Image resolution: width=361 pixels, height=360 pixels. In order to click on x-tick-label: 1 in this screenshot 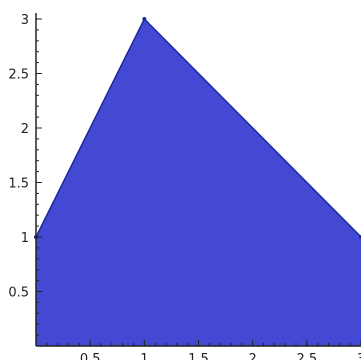, I will do `click(144, 356)`.